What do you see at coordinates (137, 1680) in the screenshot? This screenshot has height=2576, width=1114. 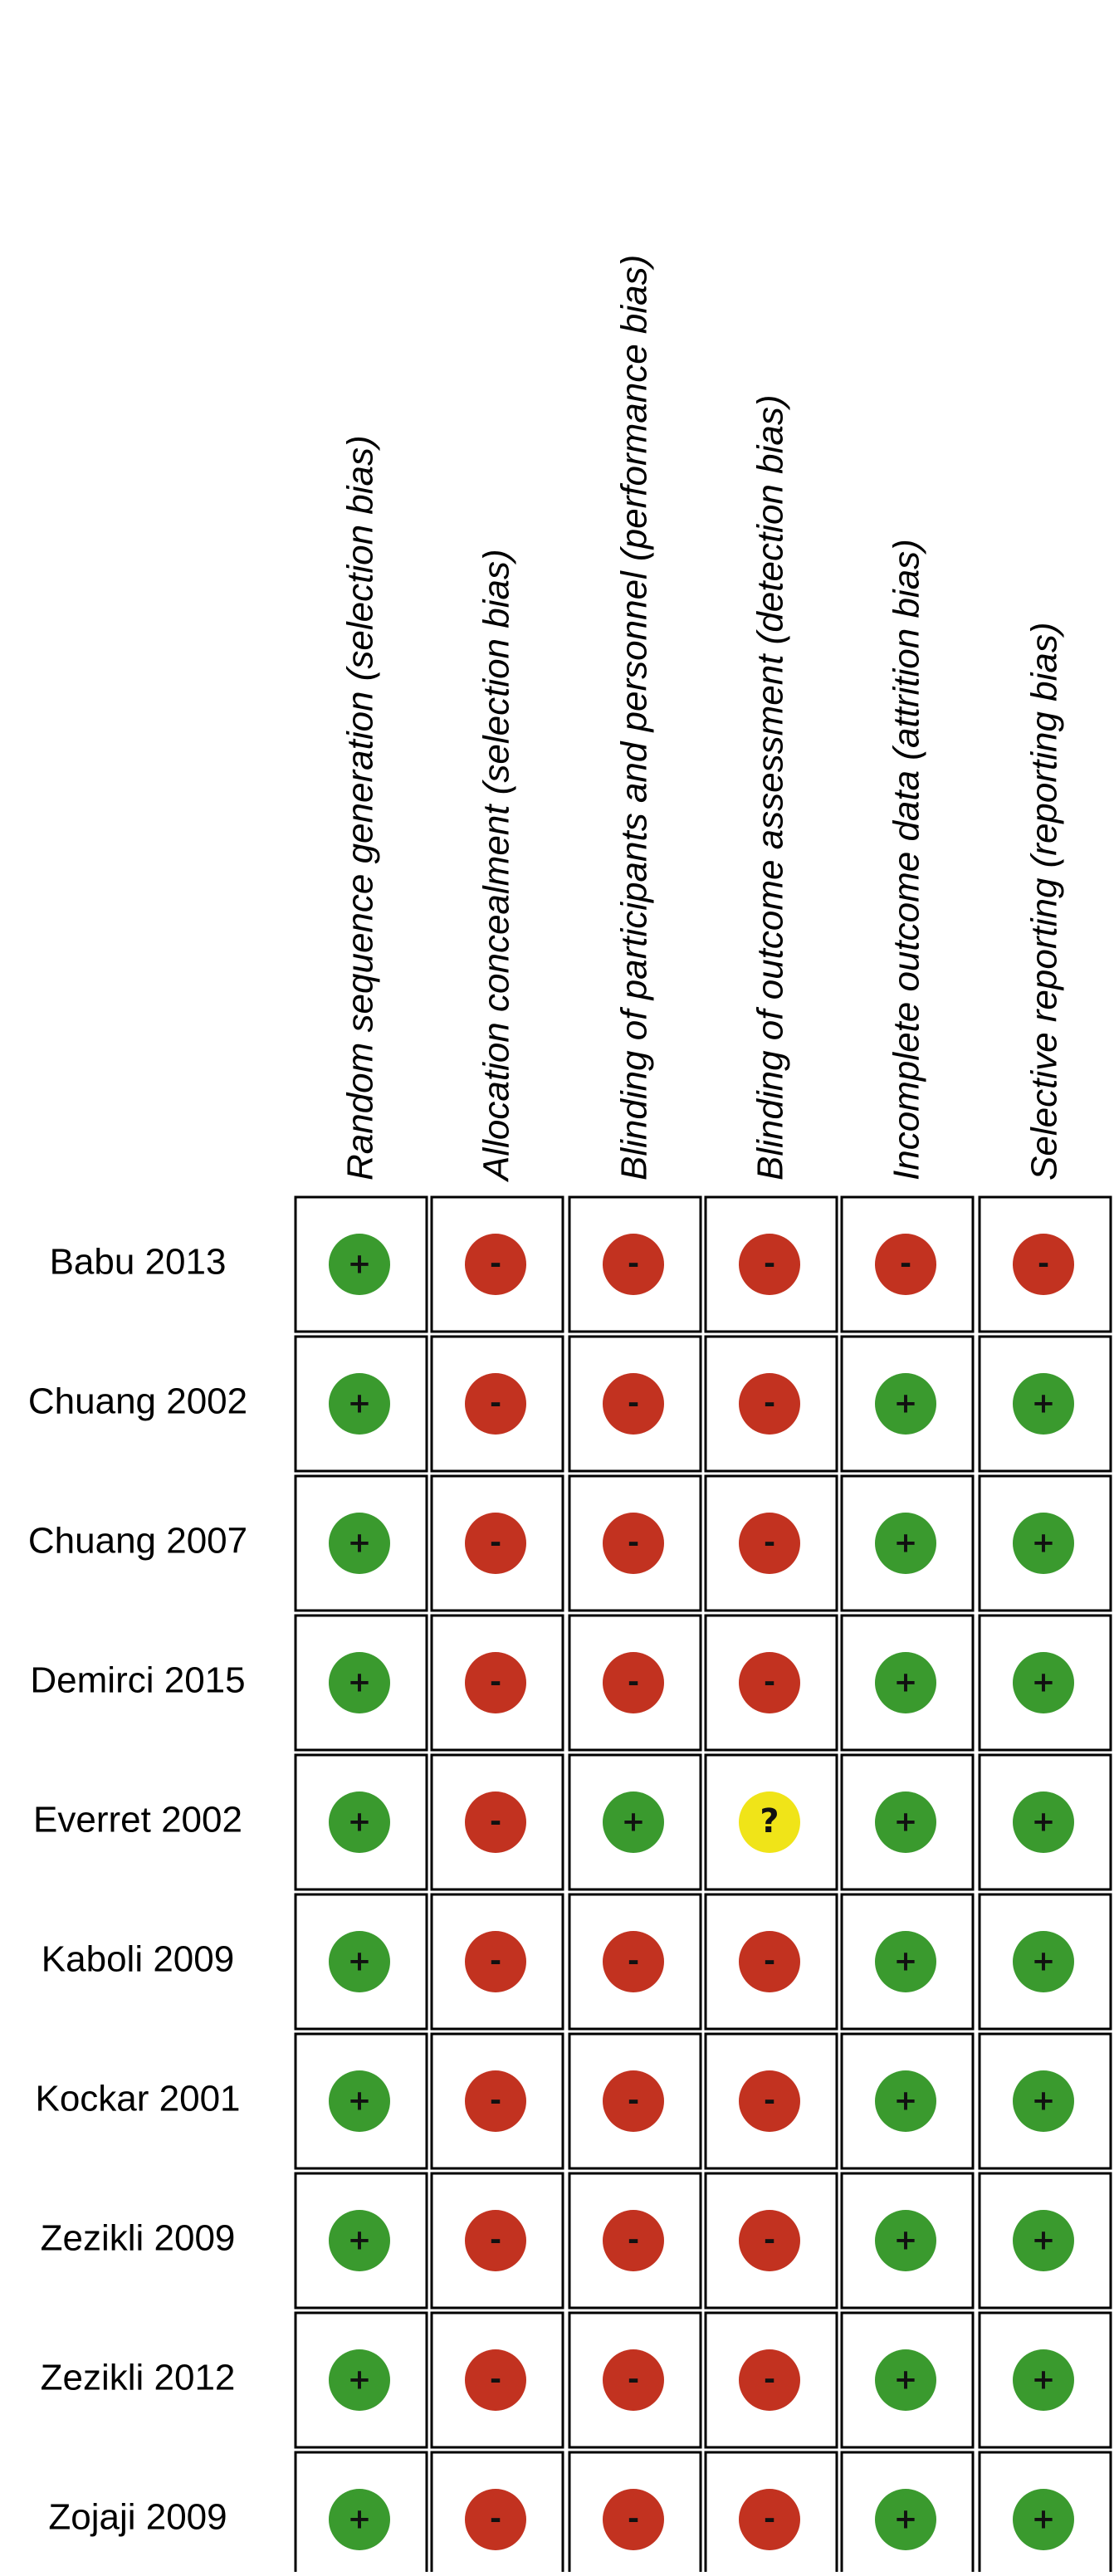 I see `row-label-4: Demirci 2015` at bounding box center [137, 1680].